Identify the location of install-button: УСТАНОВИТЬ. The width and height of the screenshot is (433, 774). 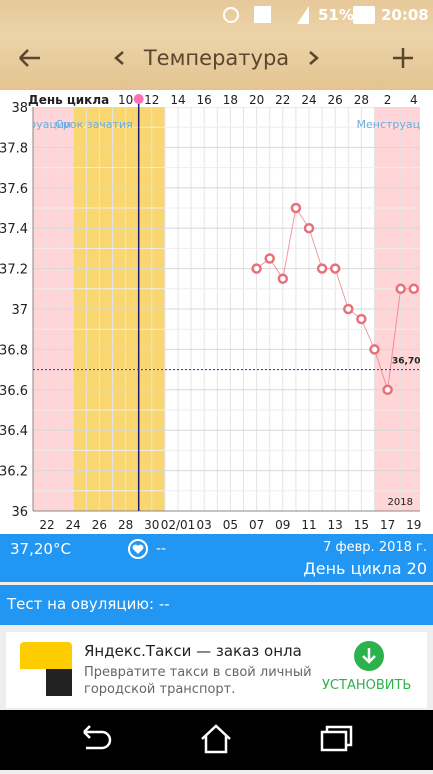
(366, 685).